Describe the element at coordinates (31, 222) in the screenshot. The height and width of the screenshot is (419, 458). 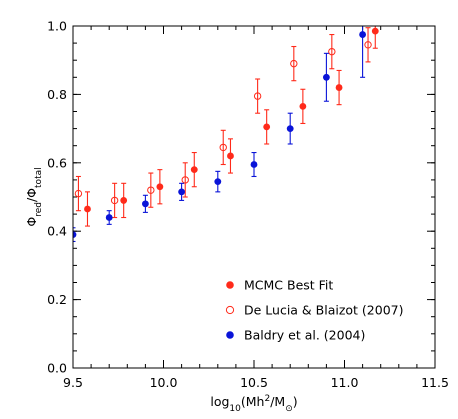
I see `y-axis-title-a: Φ` at that location.